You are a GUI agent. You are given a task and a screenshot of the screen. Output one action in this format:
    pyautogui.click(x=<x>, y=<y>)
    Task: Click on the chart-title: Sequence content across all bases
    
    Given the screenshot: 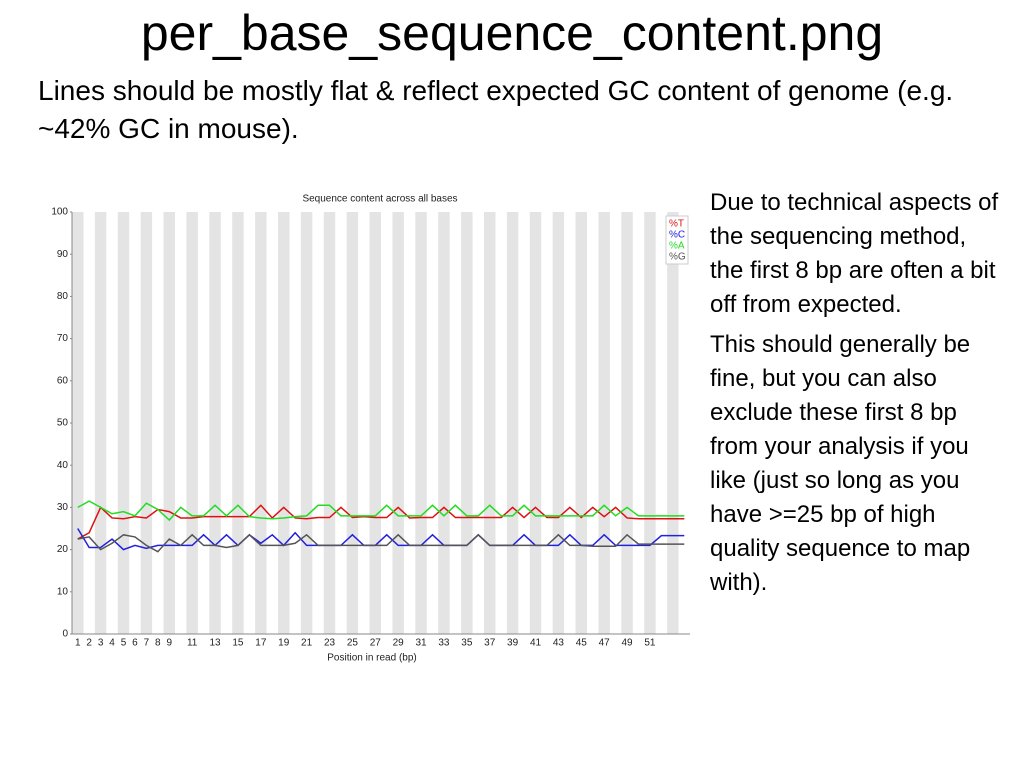 What is the action you would take?
    pyautogui.click(x=379, y=199)
    